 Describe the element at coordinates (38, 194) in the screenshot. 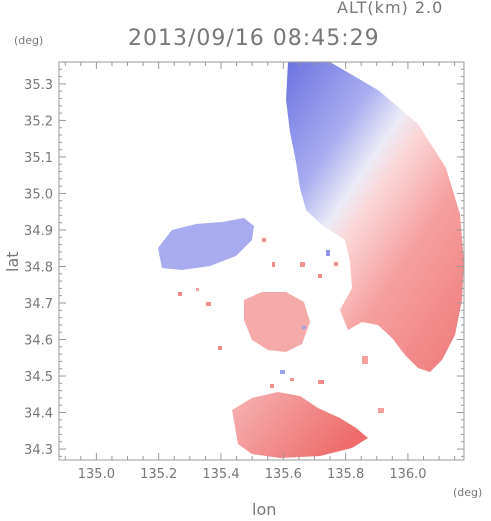

I see `y-tick-label: 35.0` at that location.